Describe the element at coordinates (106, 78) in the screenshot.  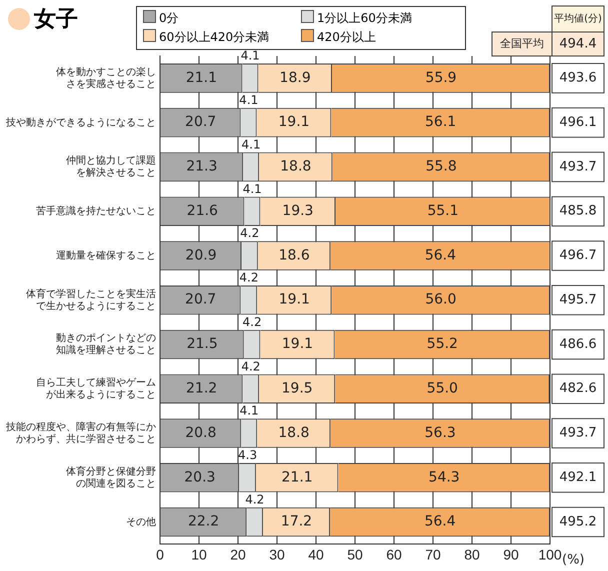
I see `y-tick-label: 体を動かすことの楽しさを実感させること` at that location.